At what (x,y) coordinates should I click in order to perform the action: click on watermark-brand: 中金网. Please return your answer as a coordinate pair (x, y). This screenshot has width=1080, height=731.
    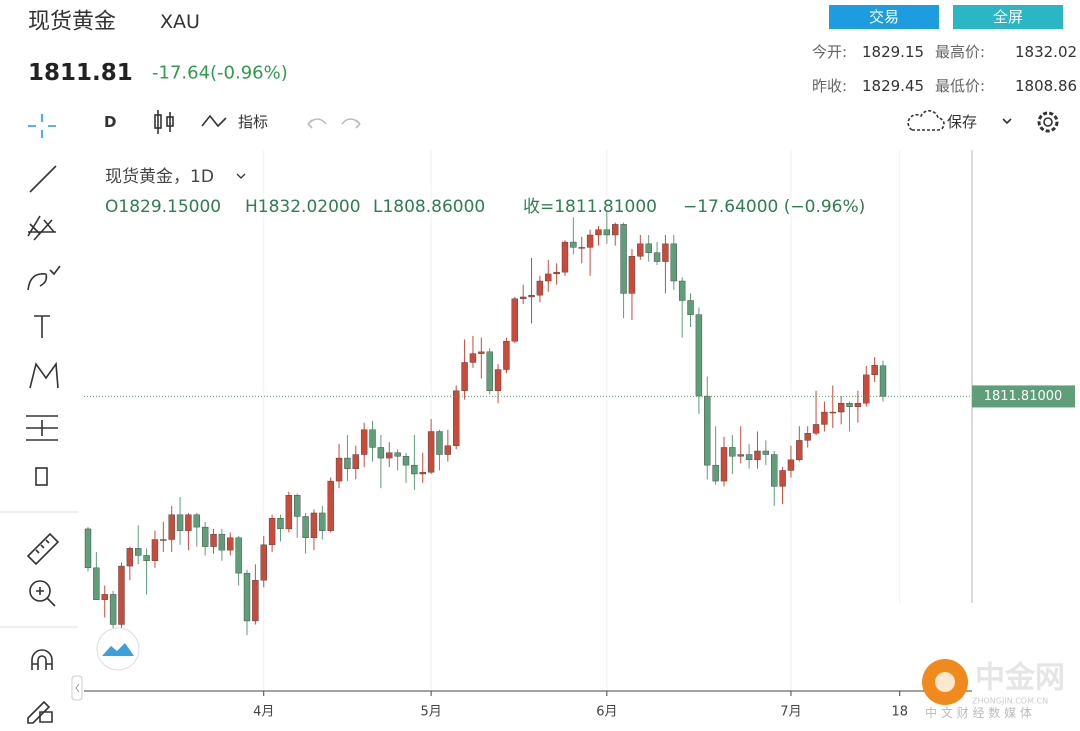
    Looking at the image, I should click on (1020, 678).